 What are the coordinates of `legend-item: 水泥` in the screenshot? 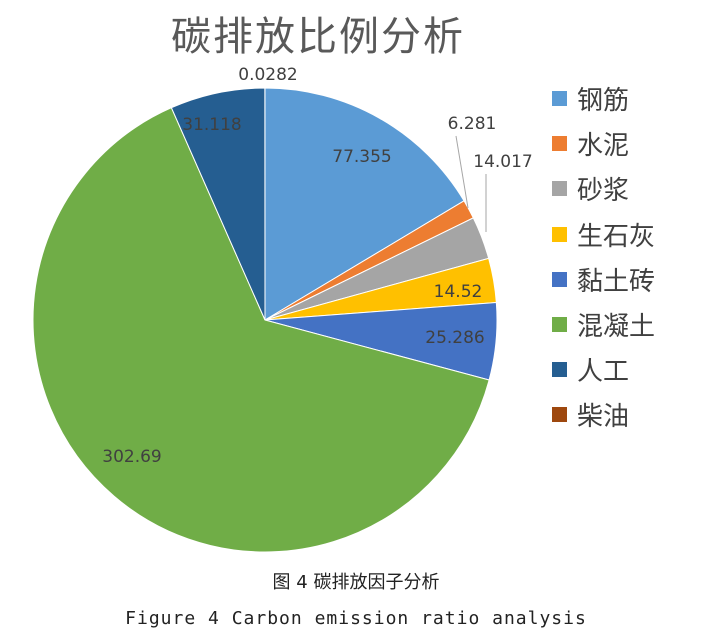 It's located at (603, 143).